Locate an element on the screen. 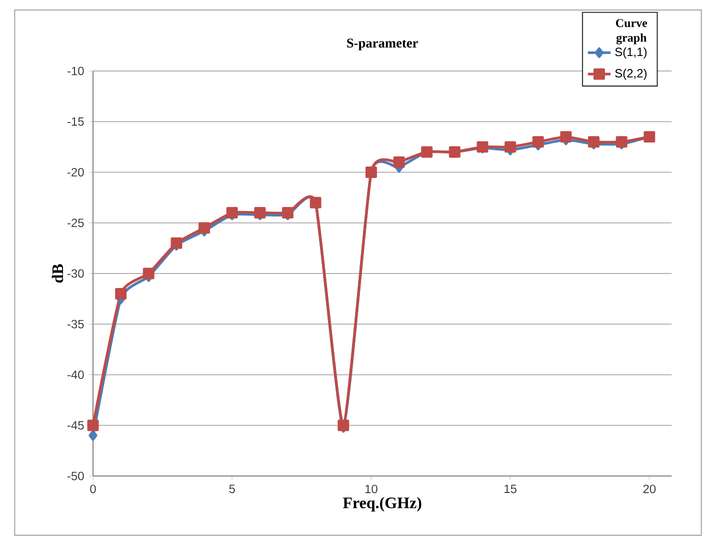  legend-label: S(2,2) is located at coordinates (631, 74).